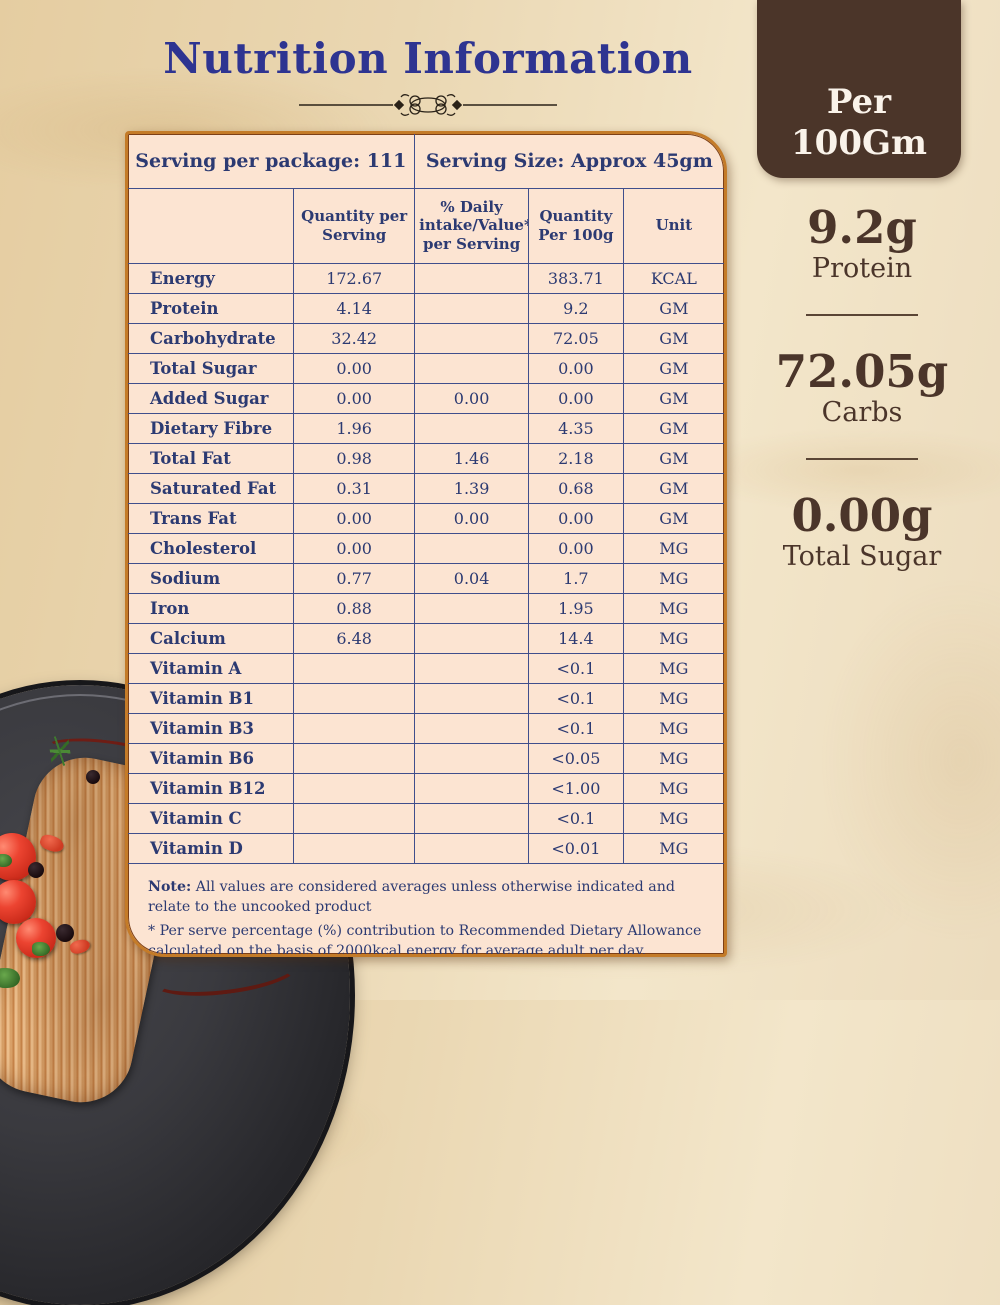 Image resolution: width=1000 pixels, height=1305 pixels. I want to click on nutrient-value-cell: 72.05, so click(576, 338).